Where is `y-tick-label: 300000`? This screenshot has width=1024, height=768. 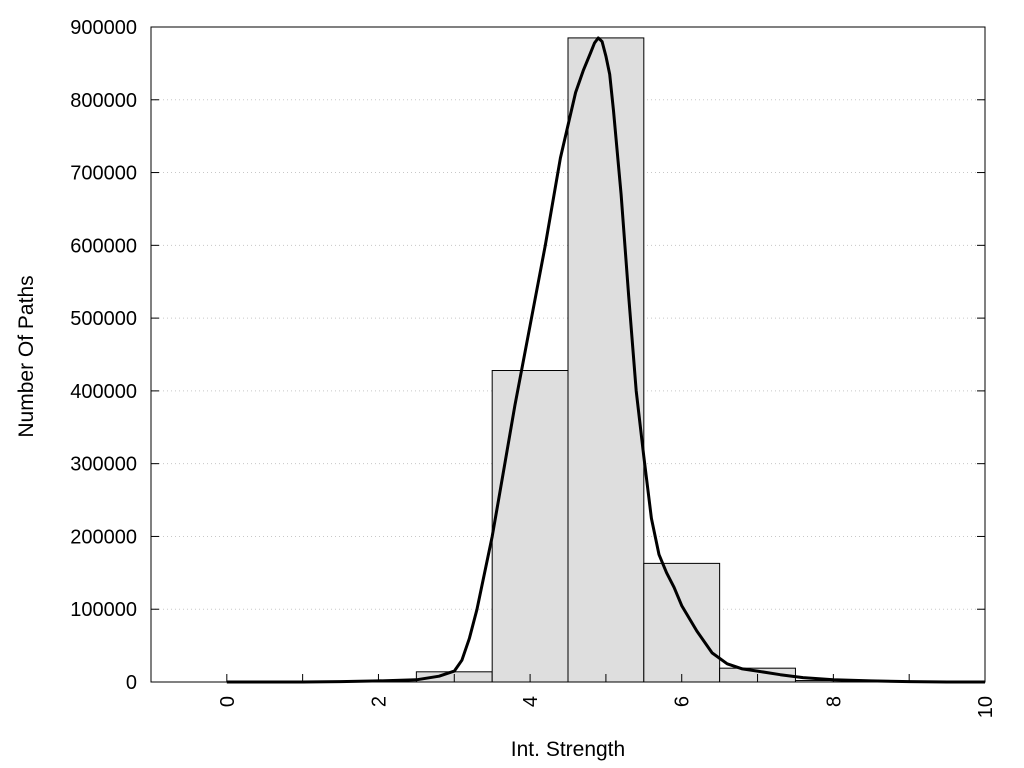 y-tick-label: 300000 is located at coordinates (103, 465).